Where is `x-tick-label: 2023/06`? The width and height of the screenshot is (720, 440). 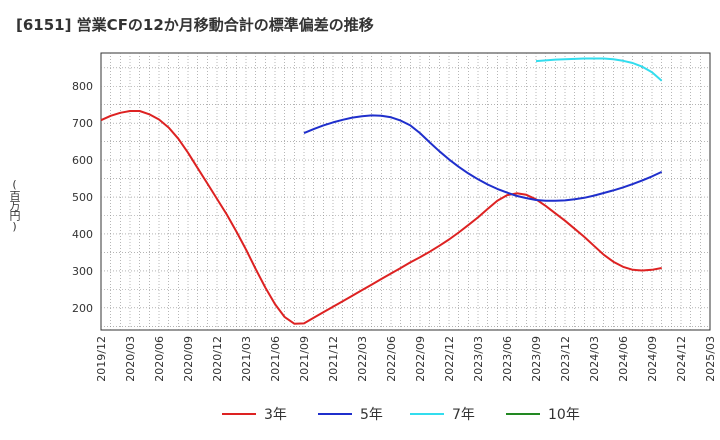 x-tick-label: 2023/06 is located at coordinates (507, 359).